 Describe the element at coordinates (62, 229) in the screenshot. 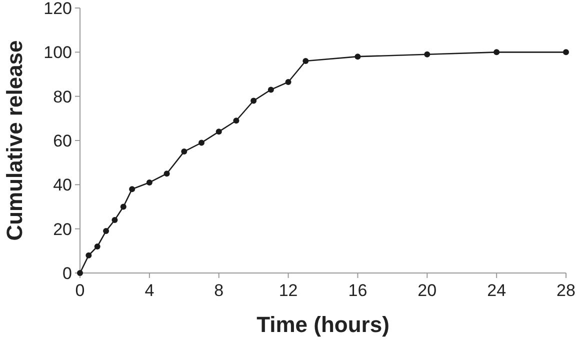

I see `y-tick-label: 20` at that location.